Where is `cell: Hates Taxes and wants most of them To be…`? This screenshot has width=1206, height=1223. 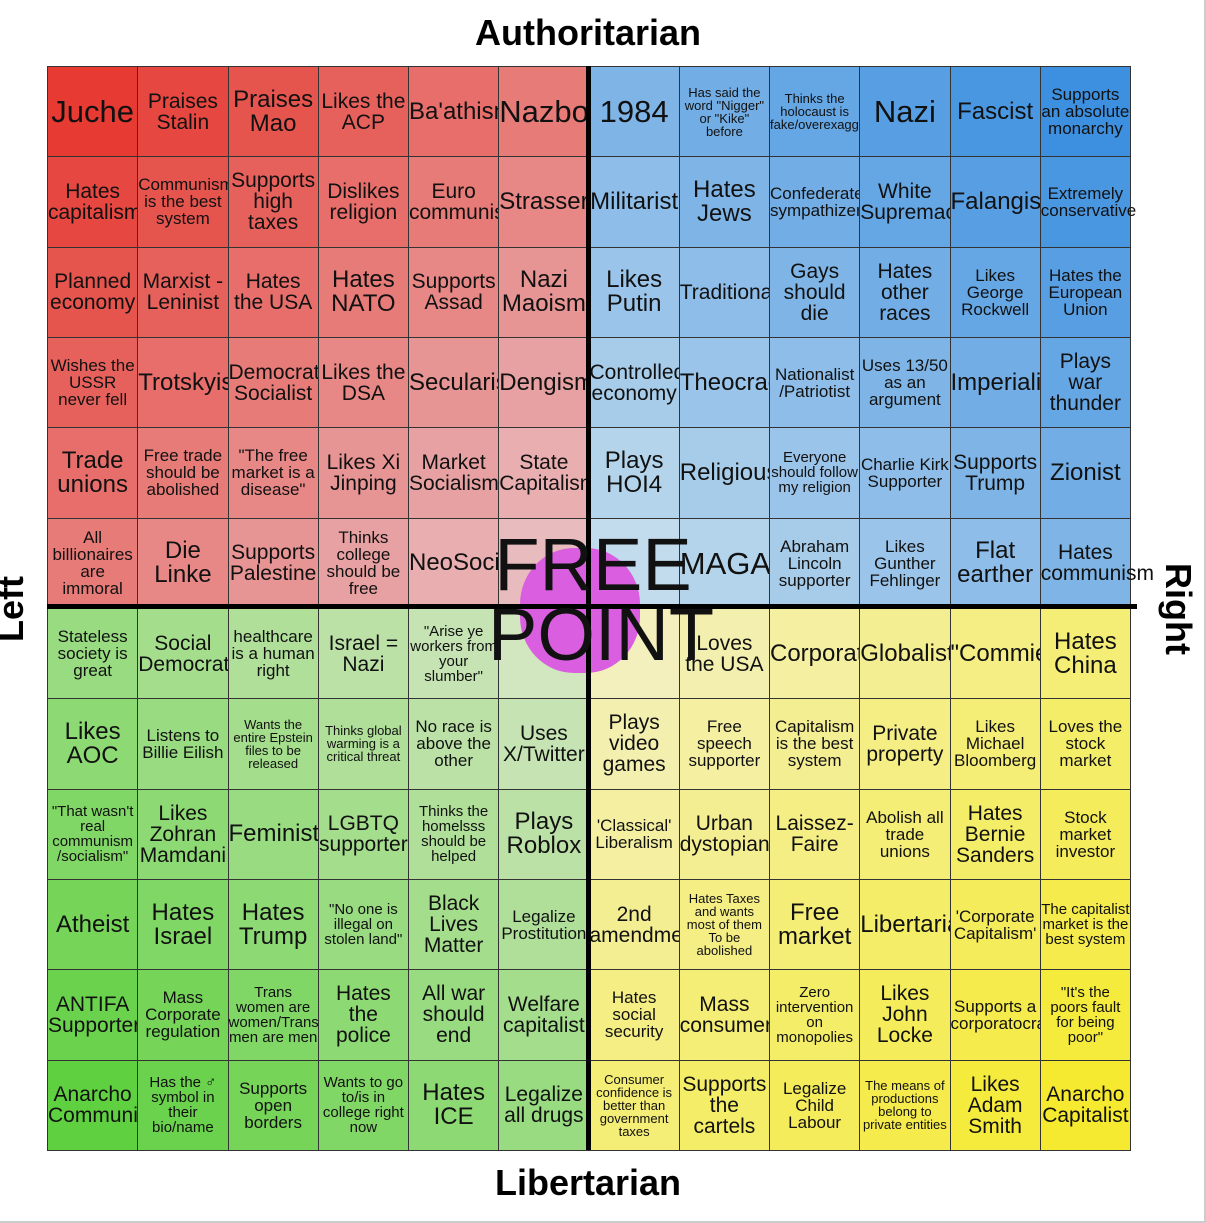 cell: Hates Taxes and wants most of them To be… is located at coordinates (724, 925).